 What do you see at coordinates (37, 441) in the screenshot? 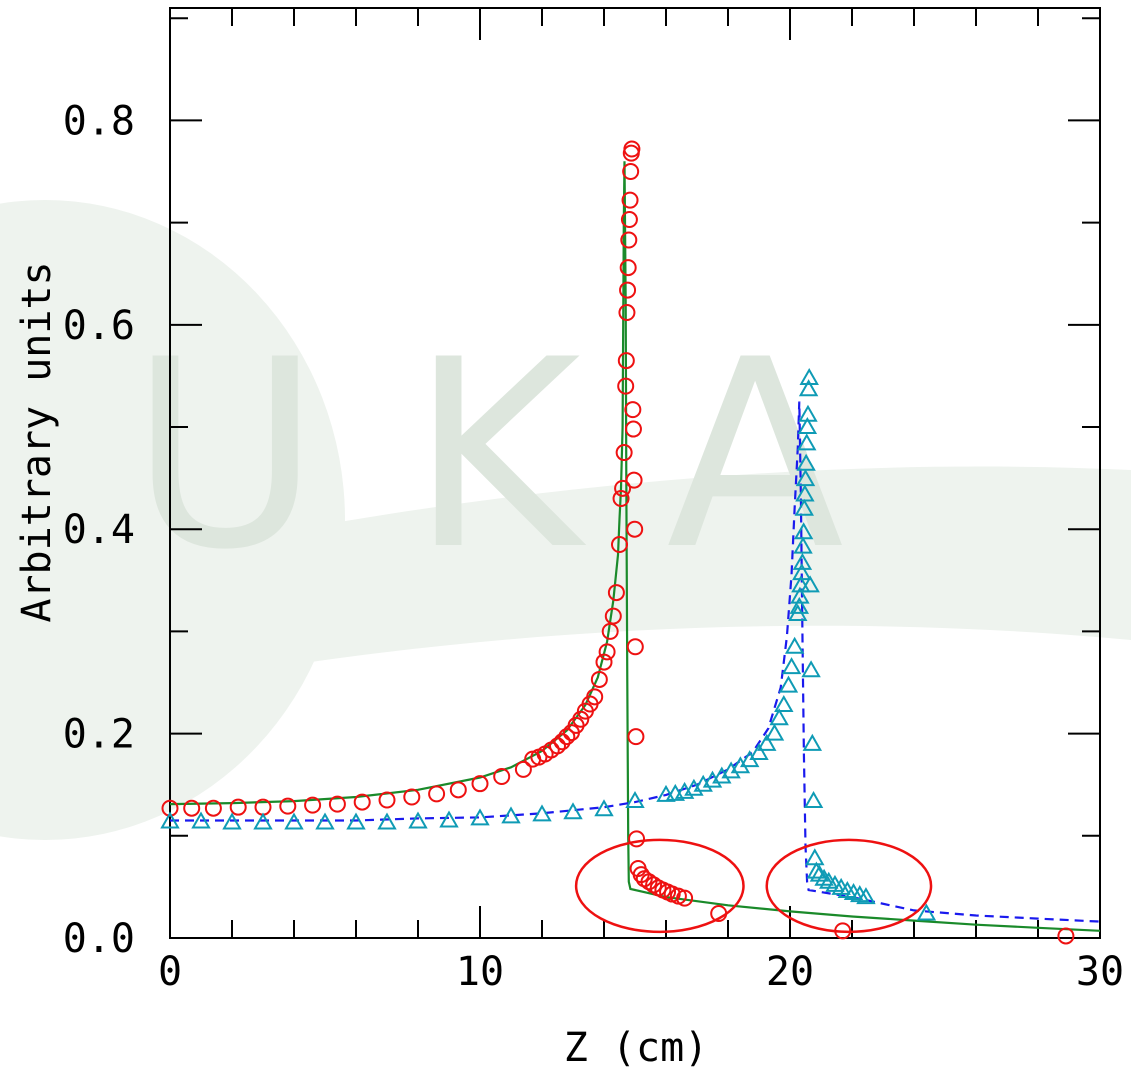
I see `y-axis-label: Arbitrary units` at bounding box center [37, 441].